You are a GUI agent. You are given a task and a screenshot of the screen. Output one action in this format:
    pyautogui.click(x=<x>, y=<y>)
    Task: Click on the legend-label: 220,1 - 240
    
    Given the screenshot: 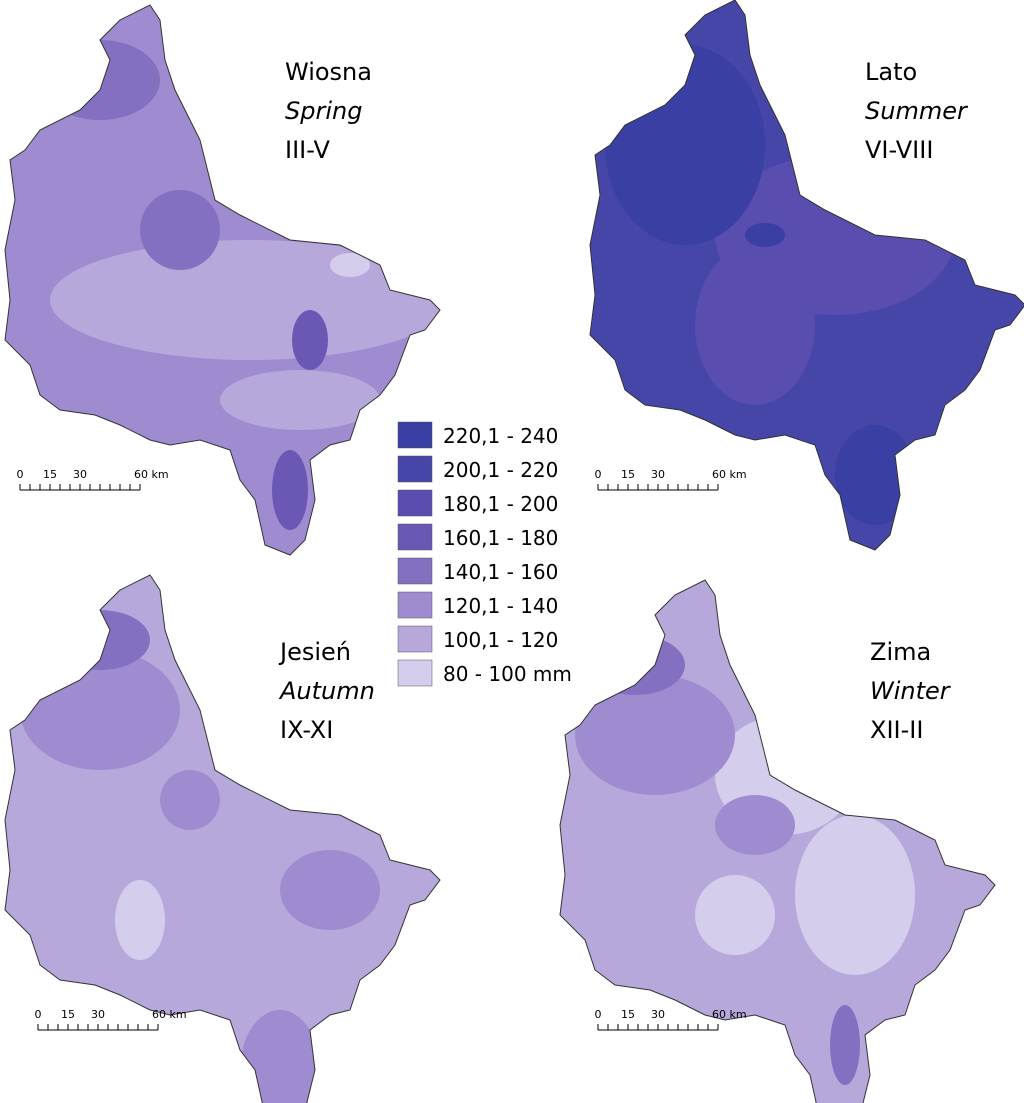 What is the action you would take?
    pyautogui.click(x=500, y=436)
    